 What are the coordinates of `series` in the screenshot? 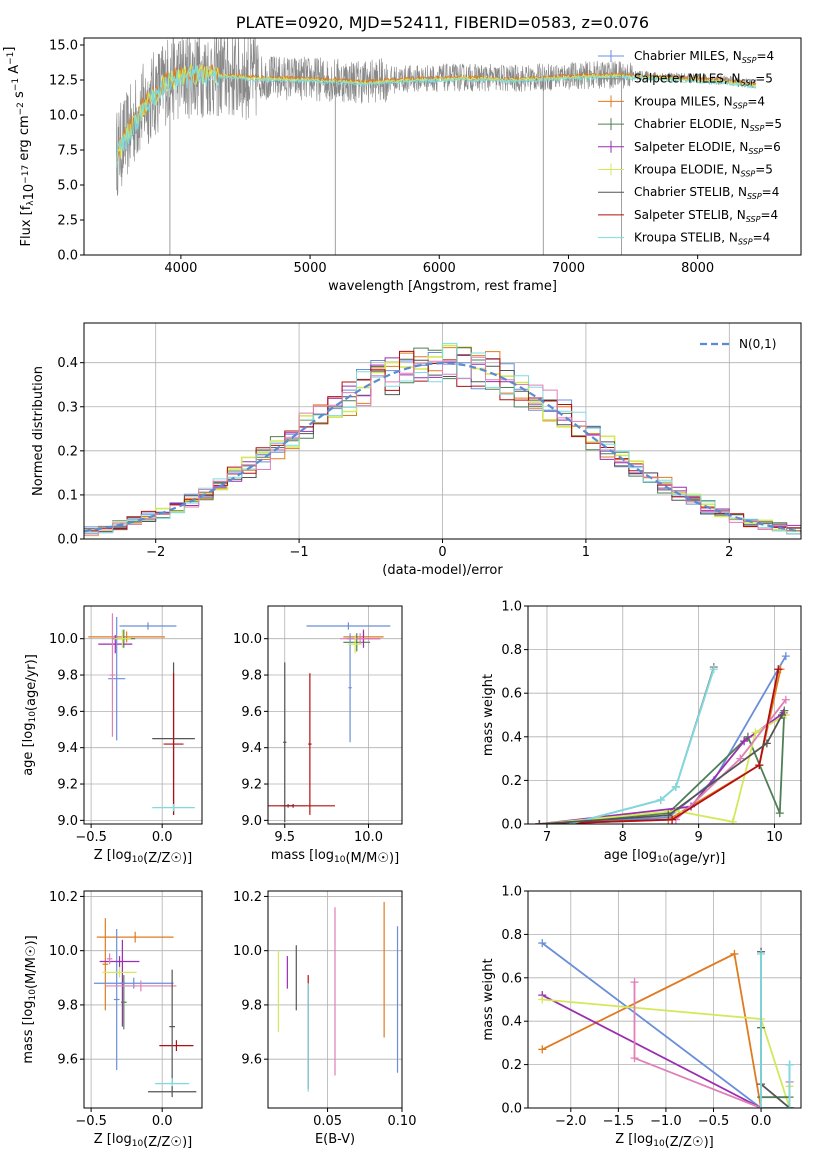 It's located at (661, 767).